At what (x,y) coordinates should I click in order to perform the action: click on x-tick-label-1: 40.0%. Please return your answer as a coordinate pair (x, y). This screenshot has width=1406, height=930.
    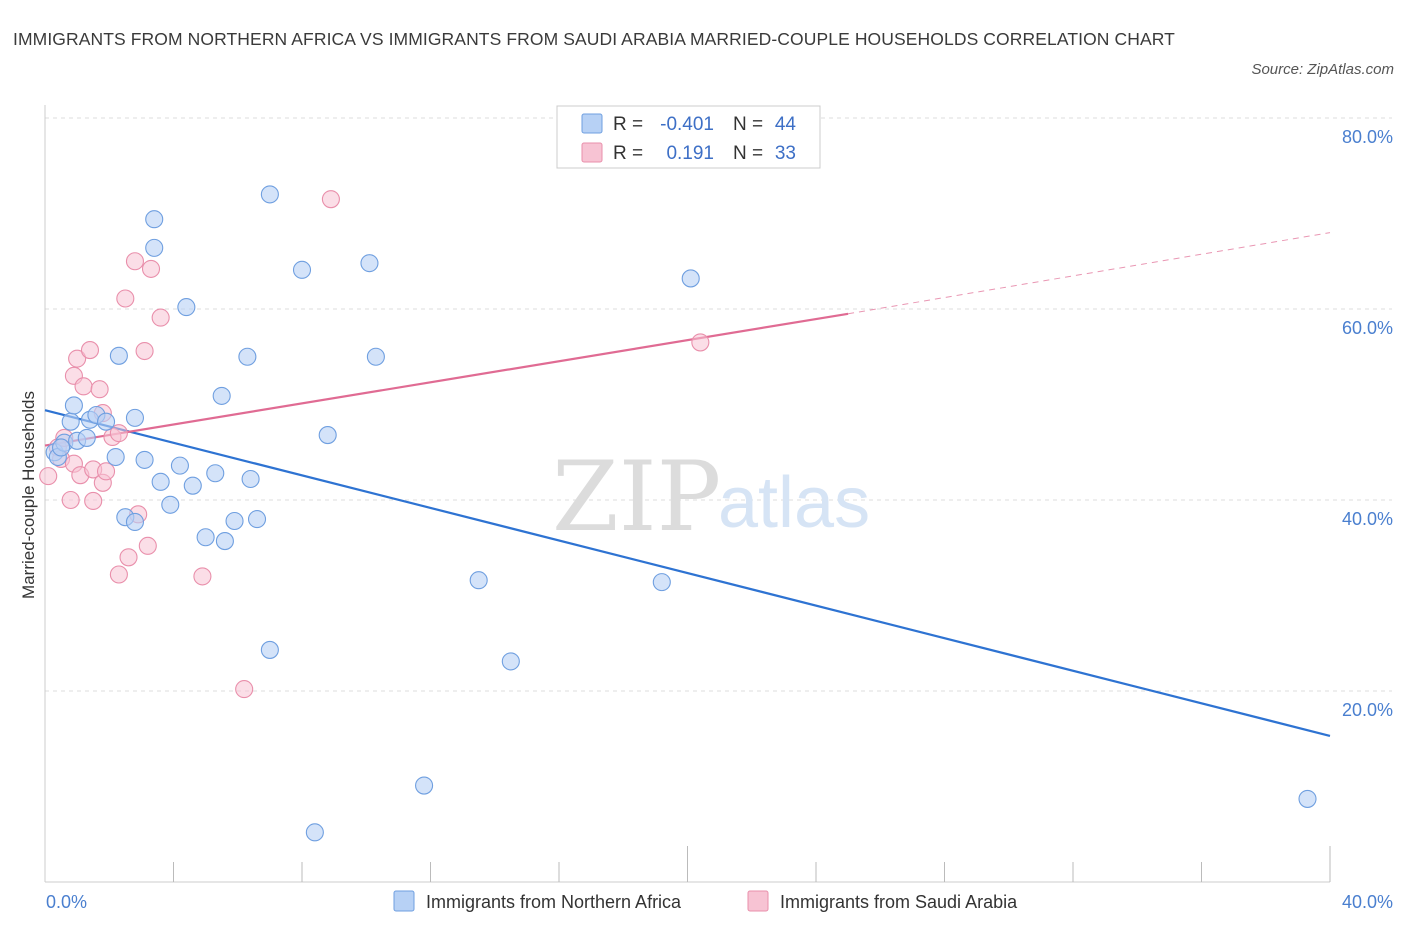
    Looking at the image, I should click on (1367, 902).